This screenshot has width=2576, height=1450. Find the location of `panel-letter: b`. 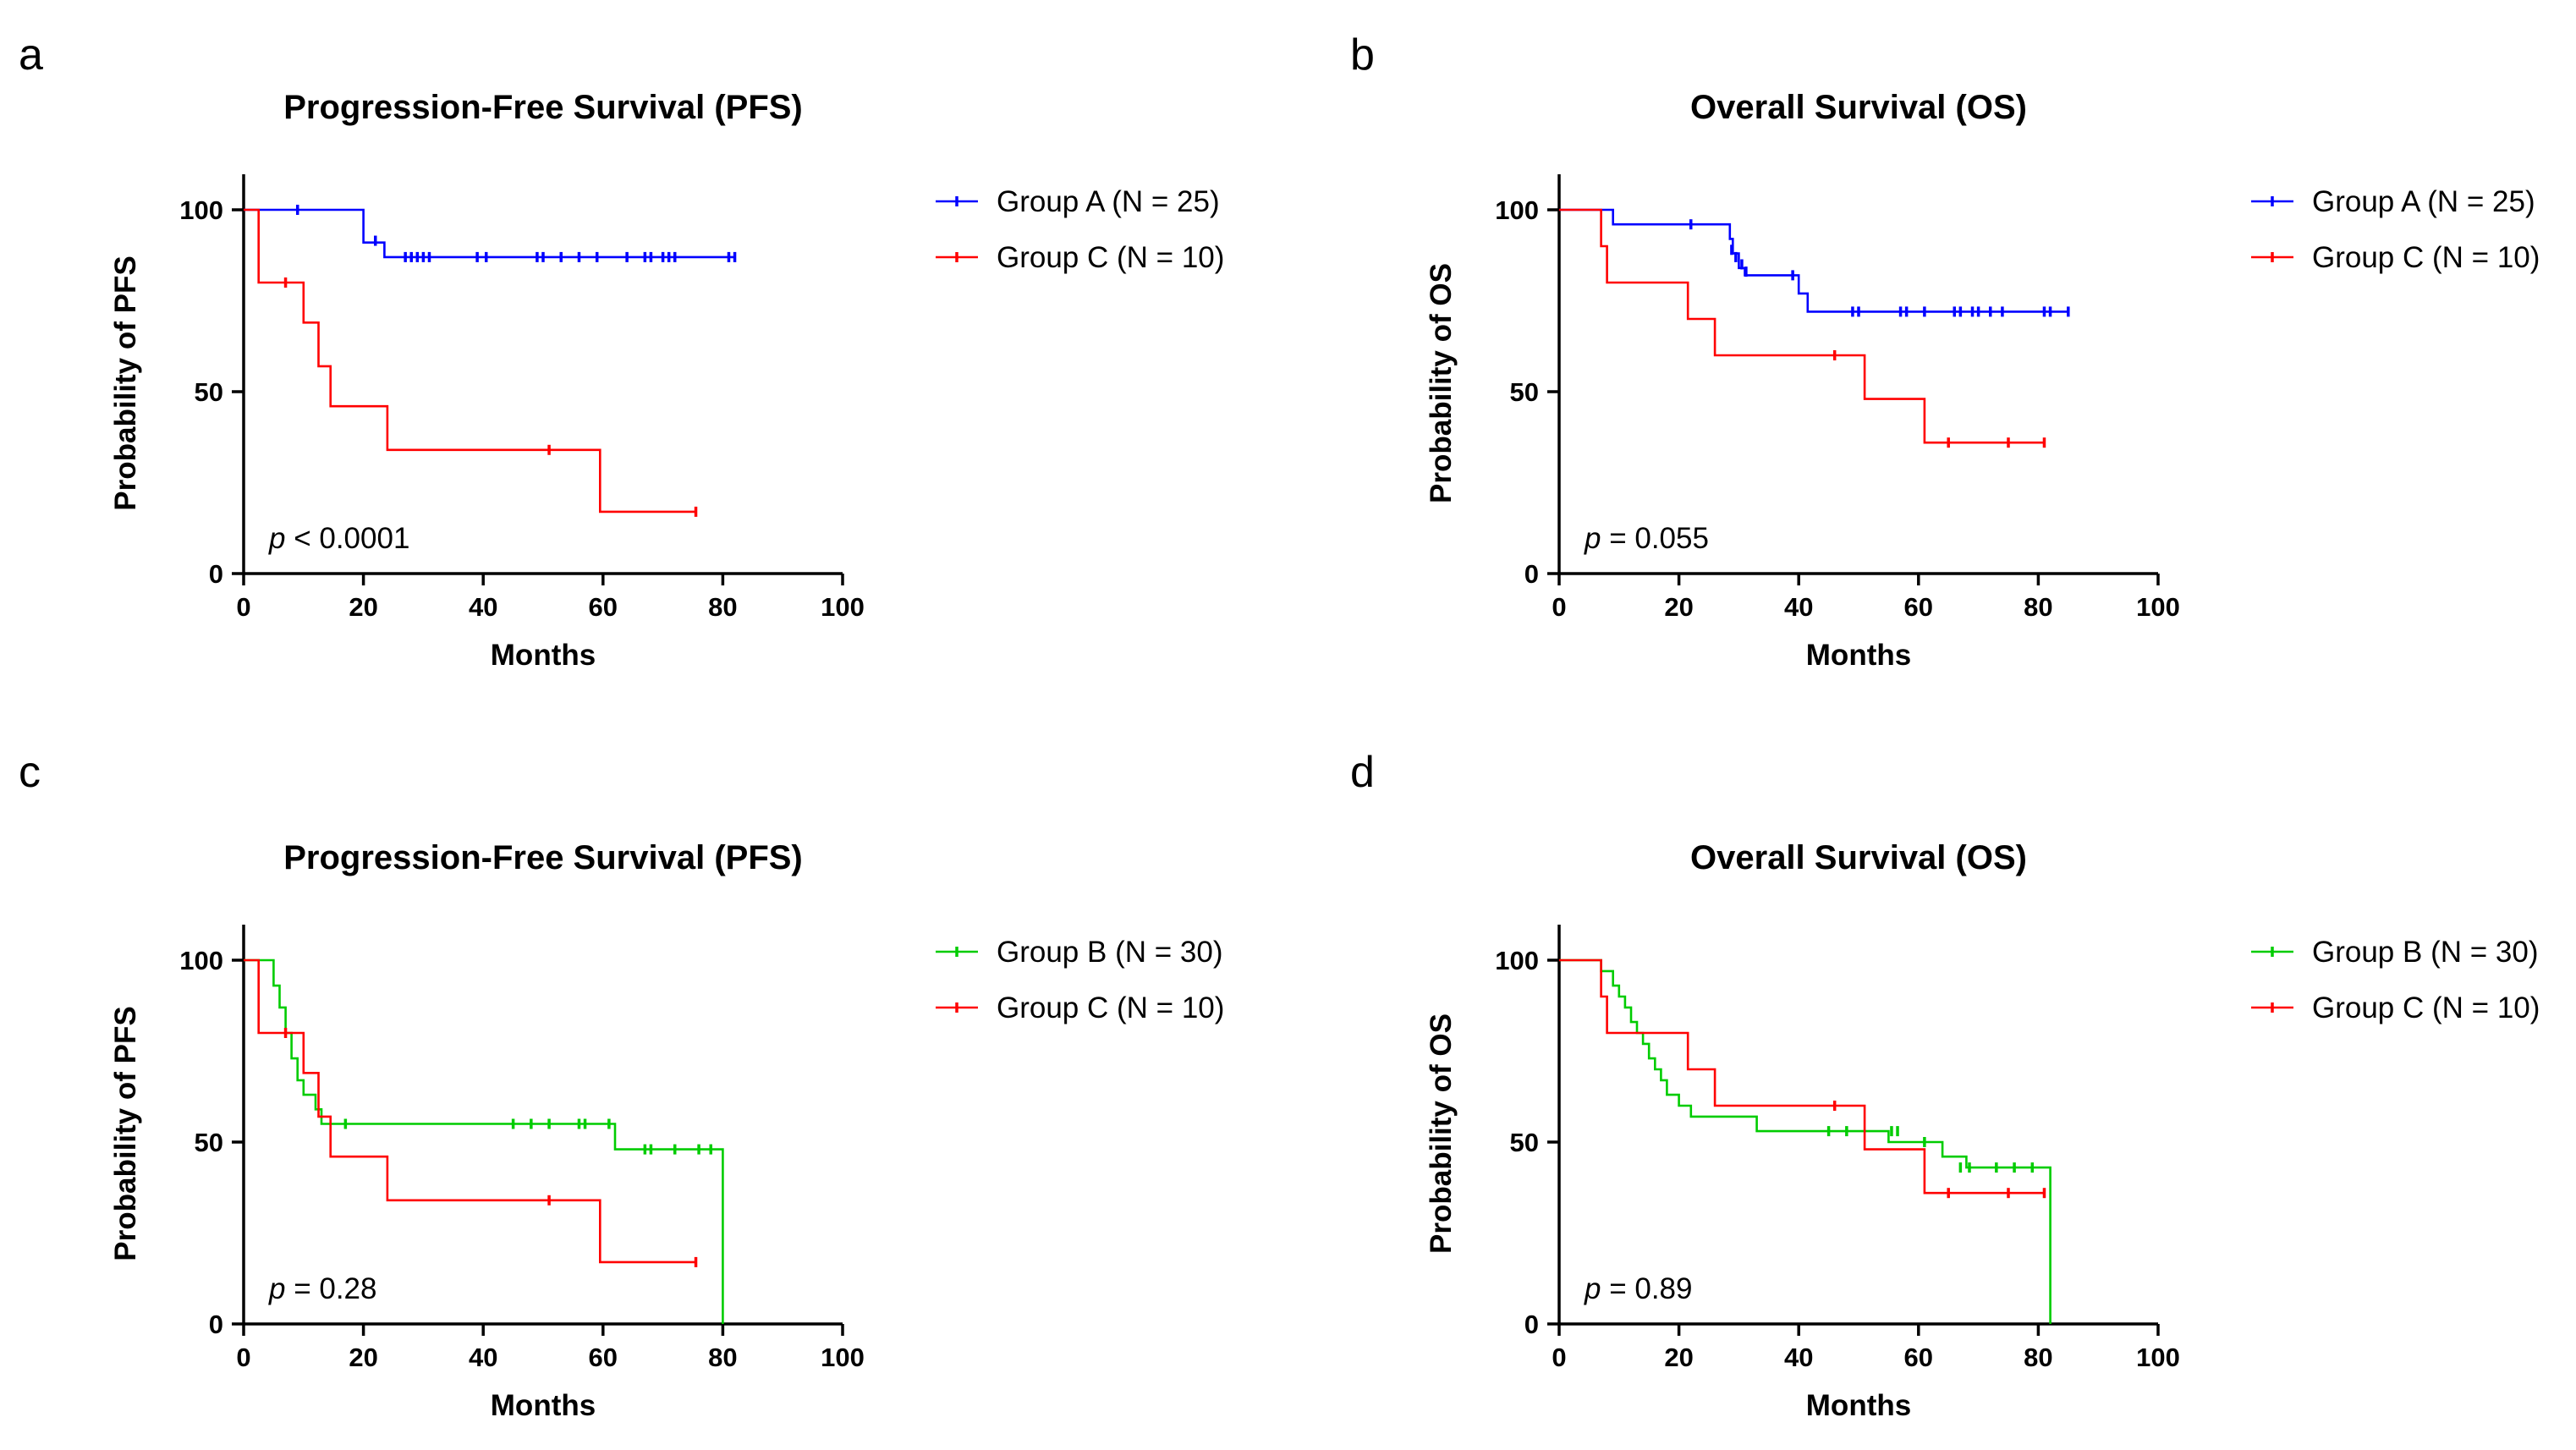

panel-letter: b is located at coordinates (1362, 55).